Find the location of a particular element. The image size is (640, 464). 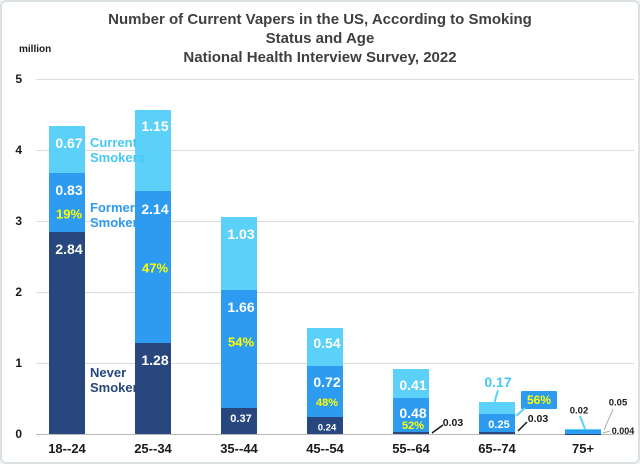

percent-callout: 56% is located at coordinates (539, 400).